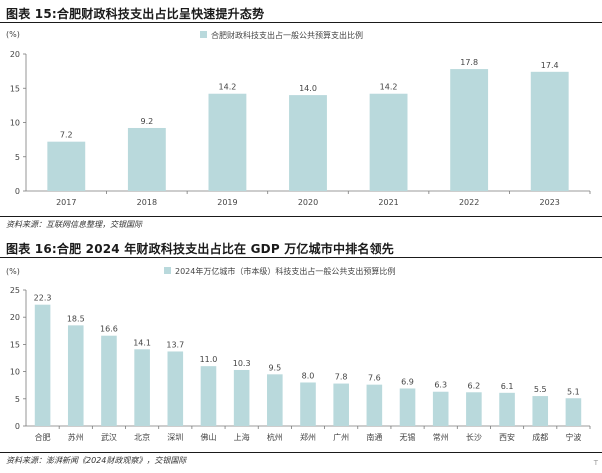  What do you see at coordinates (374, 437) in the screenshot?
I see `x-tick-label: 南通` at bounding box center [374, 437].